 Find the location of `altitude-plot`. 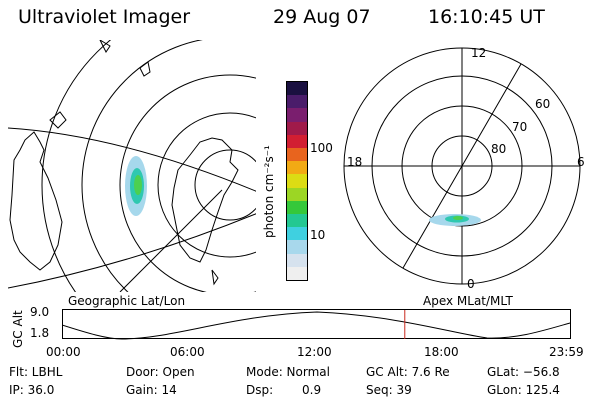

altitude-plot is located at coordinates (316, 324).